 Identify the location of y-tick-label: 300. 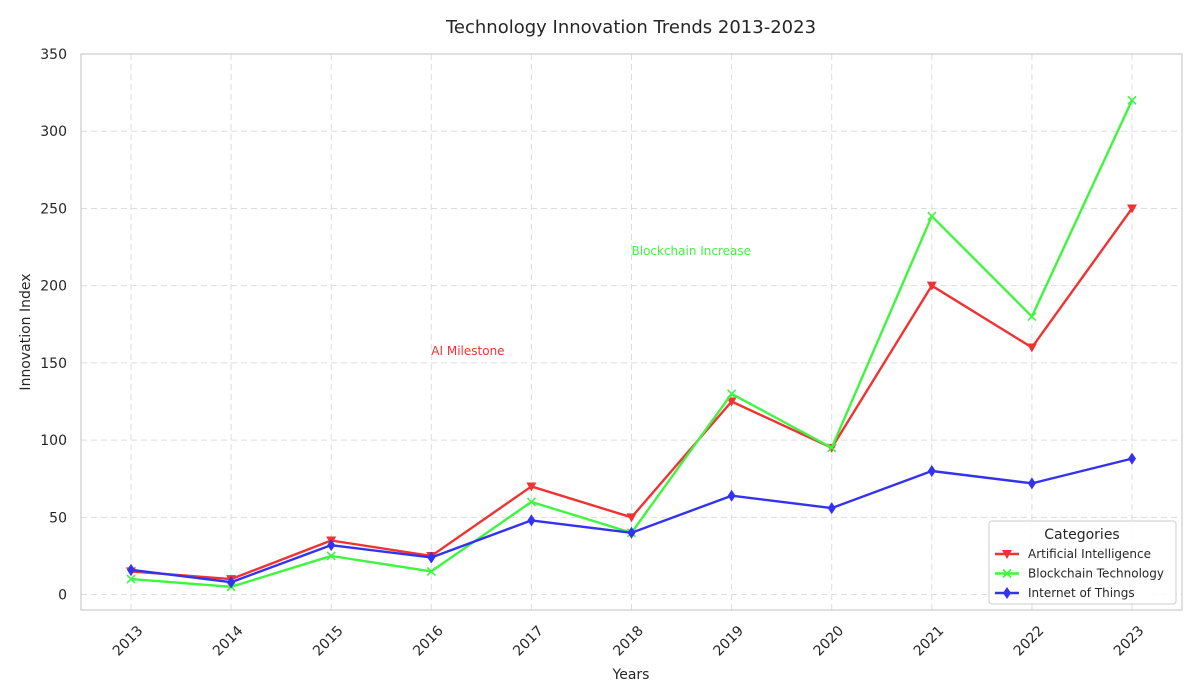
(53, 132).